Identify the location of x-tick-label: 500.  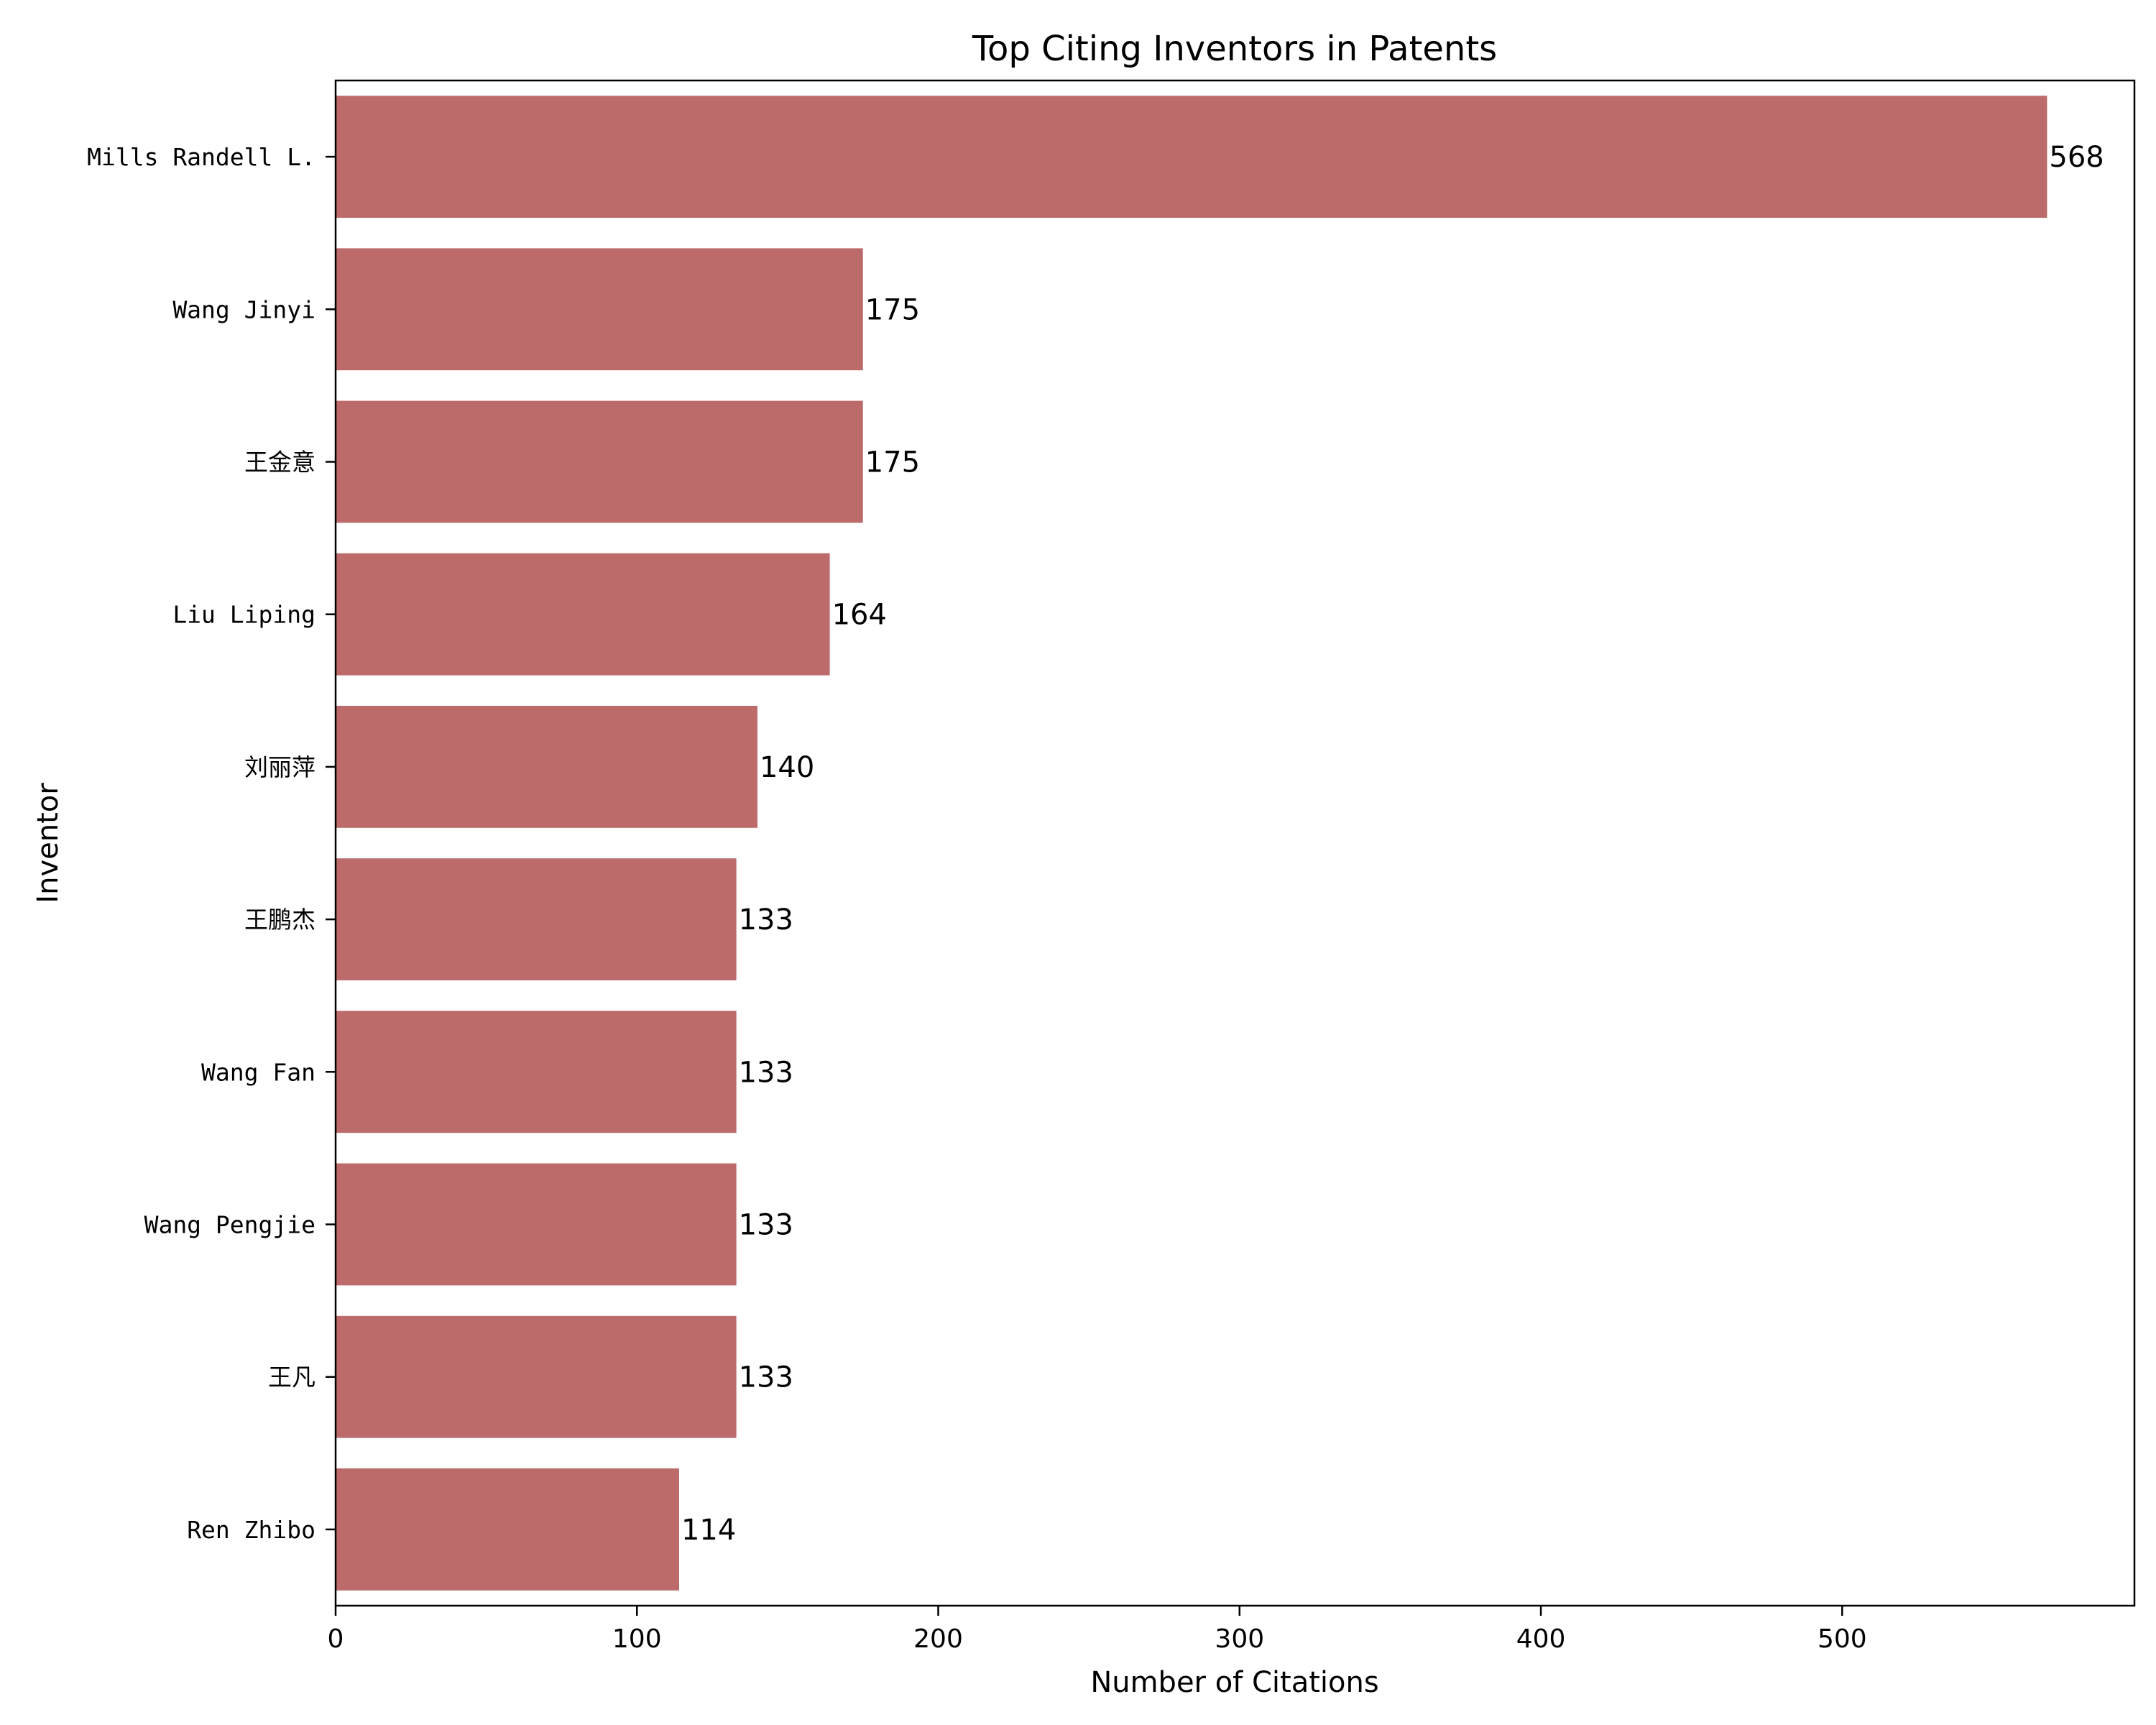
(1843, 1639).